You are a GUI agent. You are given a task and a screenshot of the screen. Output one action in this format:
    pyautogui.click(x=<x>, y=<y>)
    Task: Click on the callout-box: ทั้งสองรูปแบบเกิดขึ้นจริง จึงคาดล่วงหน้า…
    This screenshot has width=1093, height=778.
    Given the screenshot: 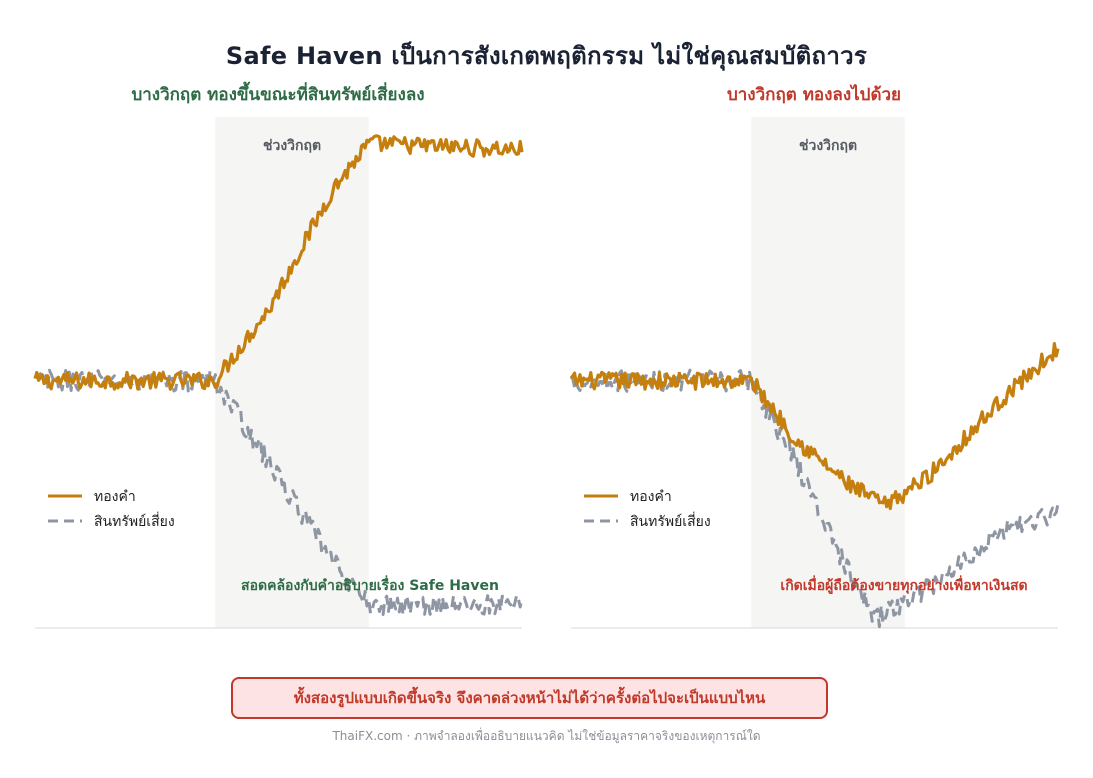 What is the action you would take?
    pyautogui.click(x=529, y=698)
    